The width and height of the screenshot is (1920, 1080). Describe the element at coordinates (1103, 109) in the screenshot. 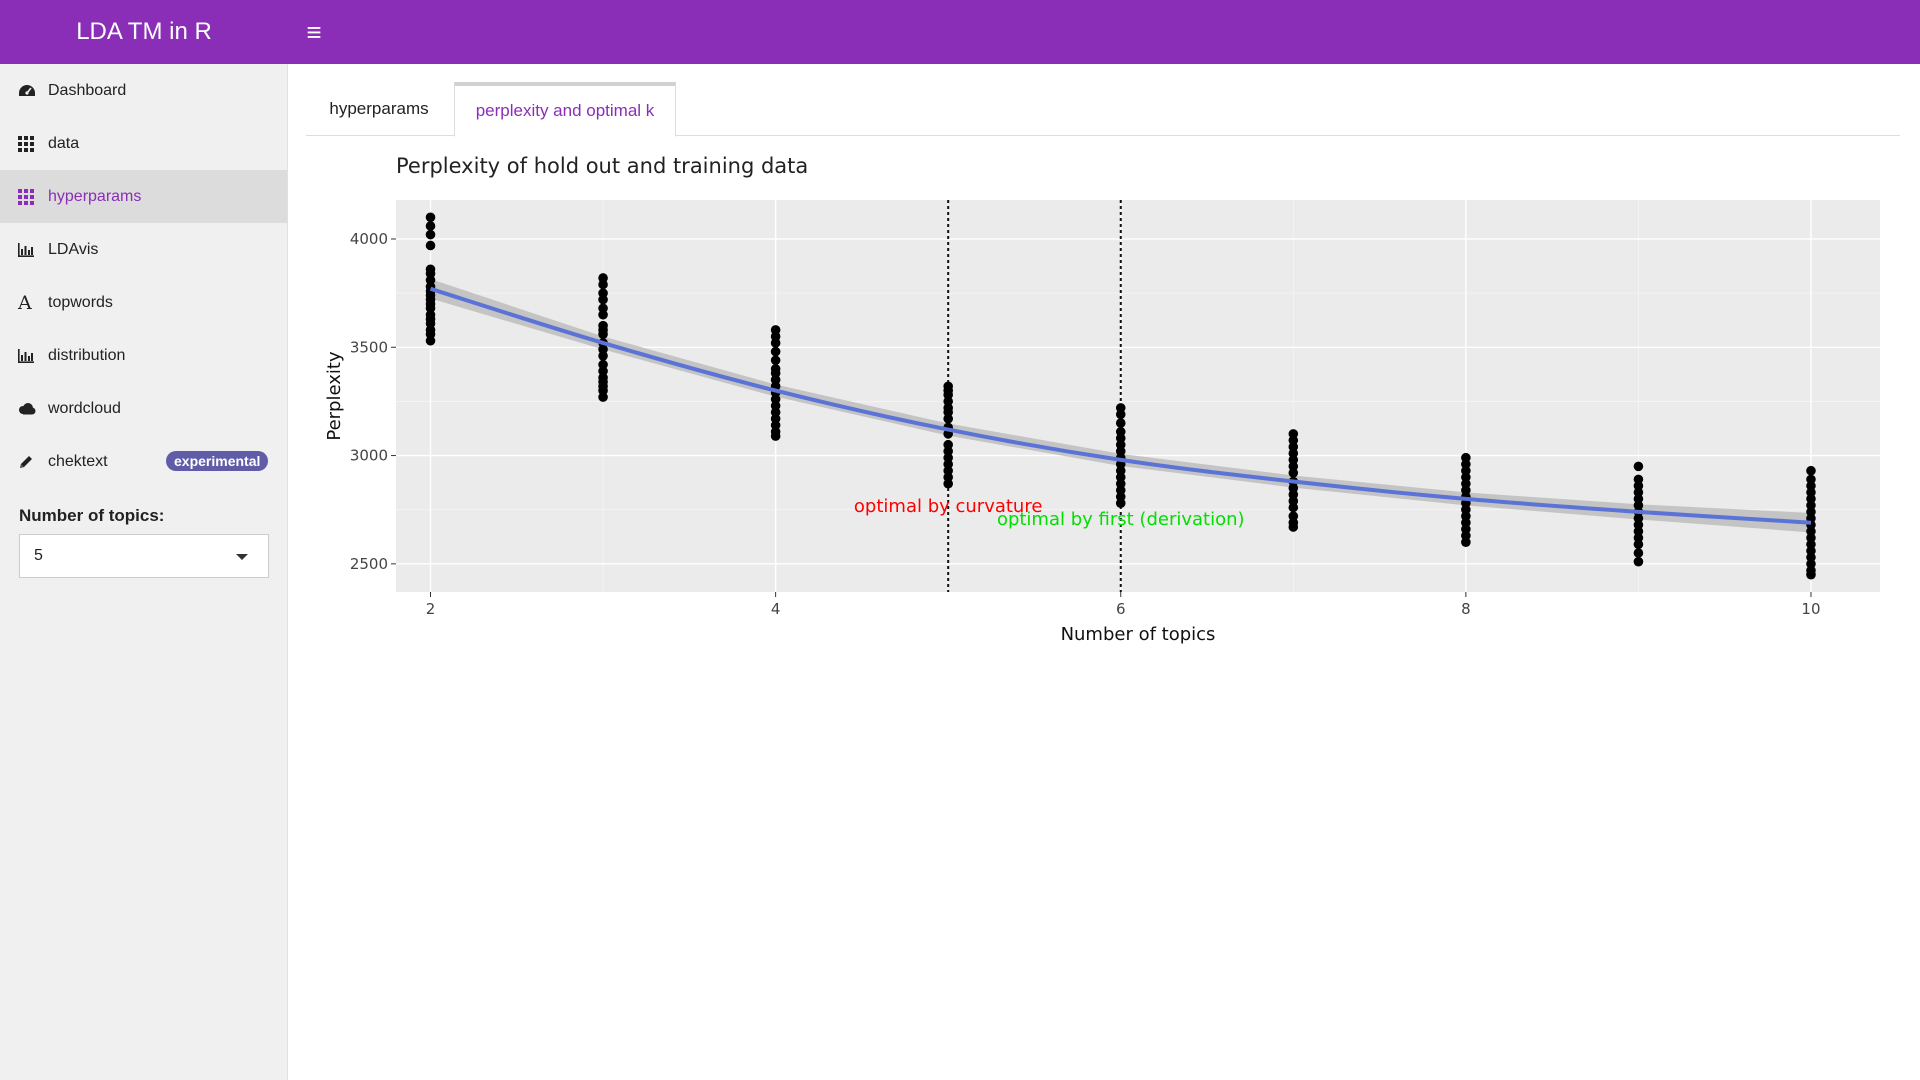

I see `tab-bar: hyperparams perplexity and optimal k` at that location.